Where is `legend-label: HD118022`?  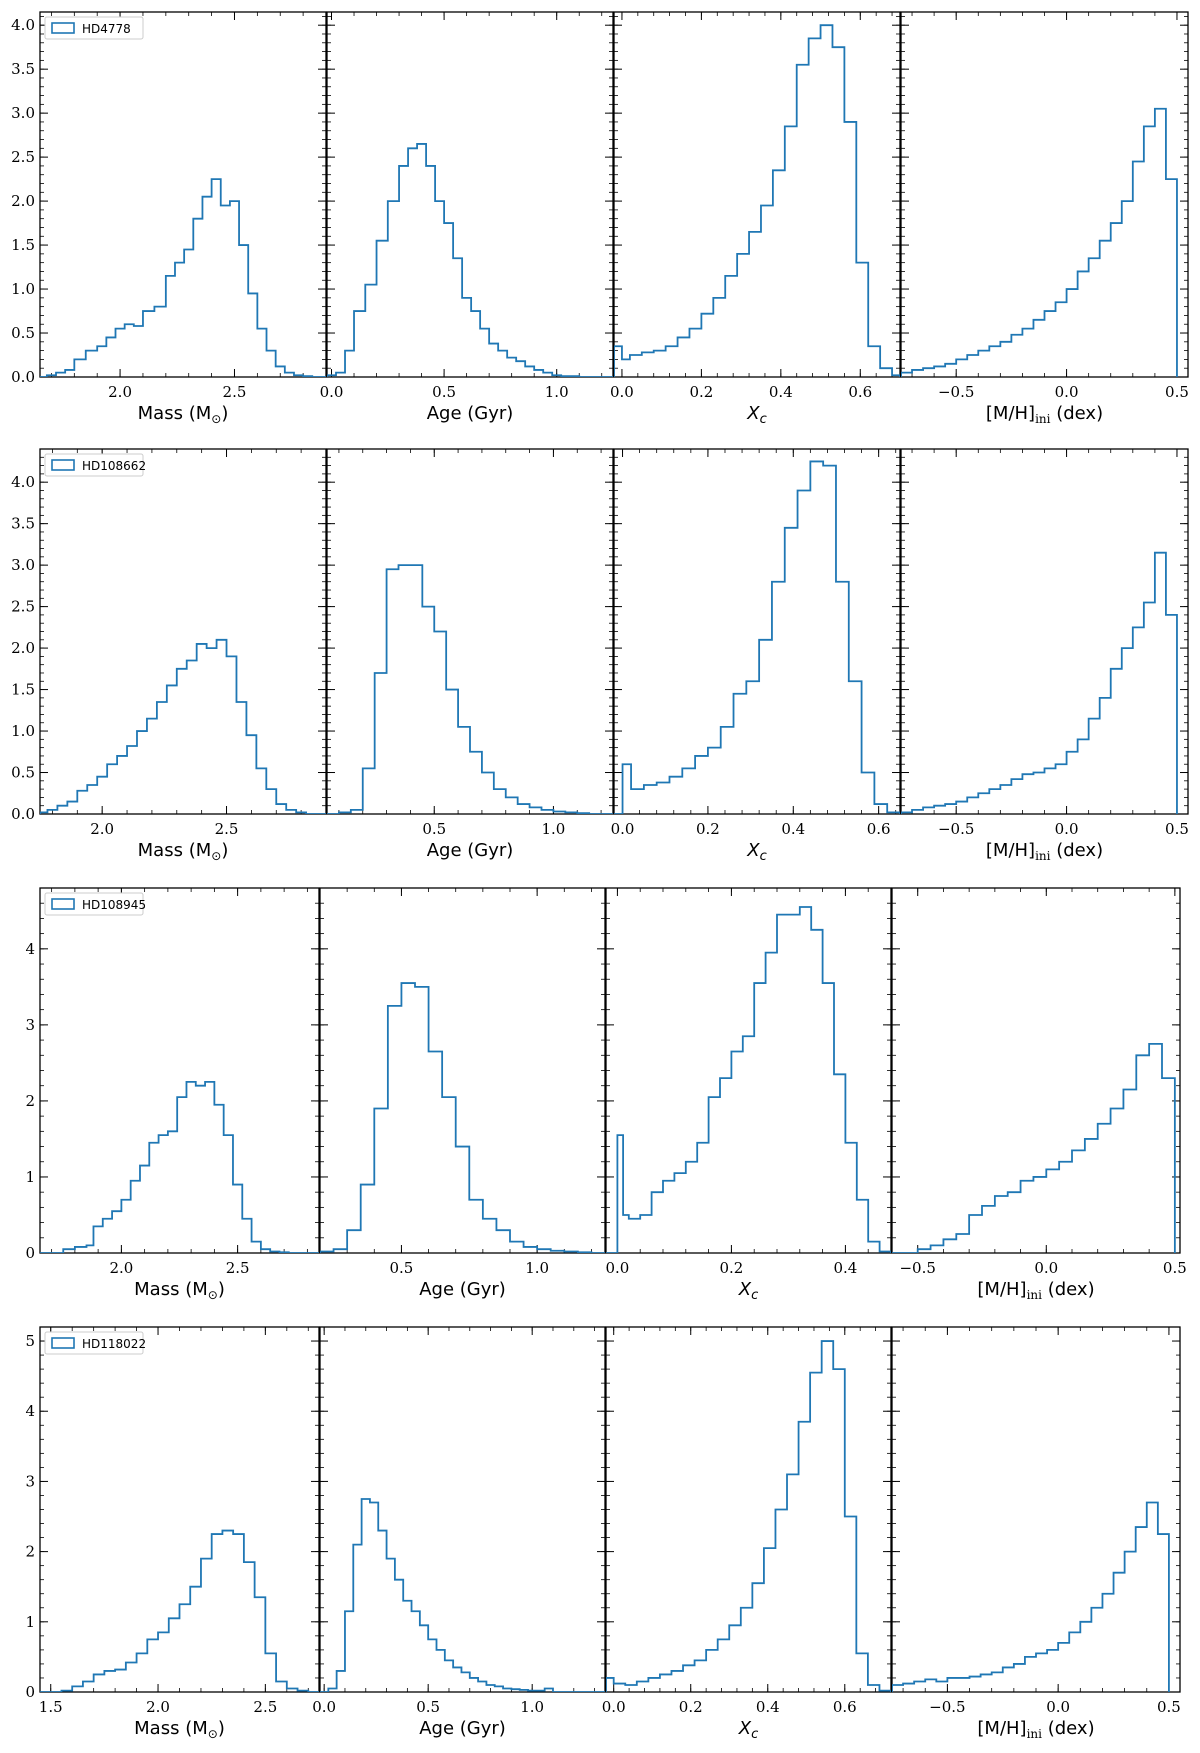
legend-label: HD118022 is located at coordinates (114, 1344).